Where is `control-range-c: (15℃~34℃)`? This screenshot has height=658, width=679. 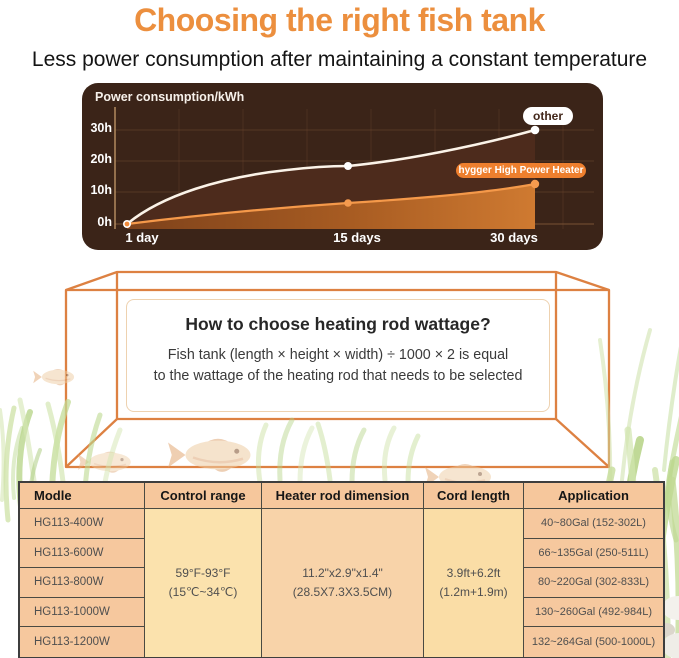 control-range-c: (15℃~34℃) is located at coordinates (203, 592).